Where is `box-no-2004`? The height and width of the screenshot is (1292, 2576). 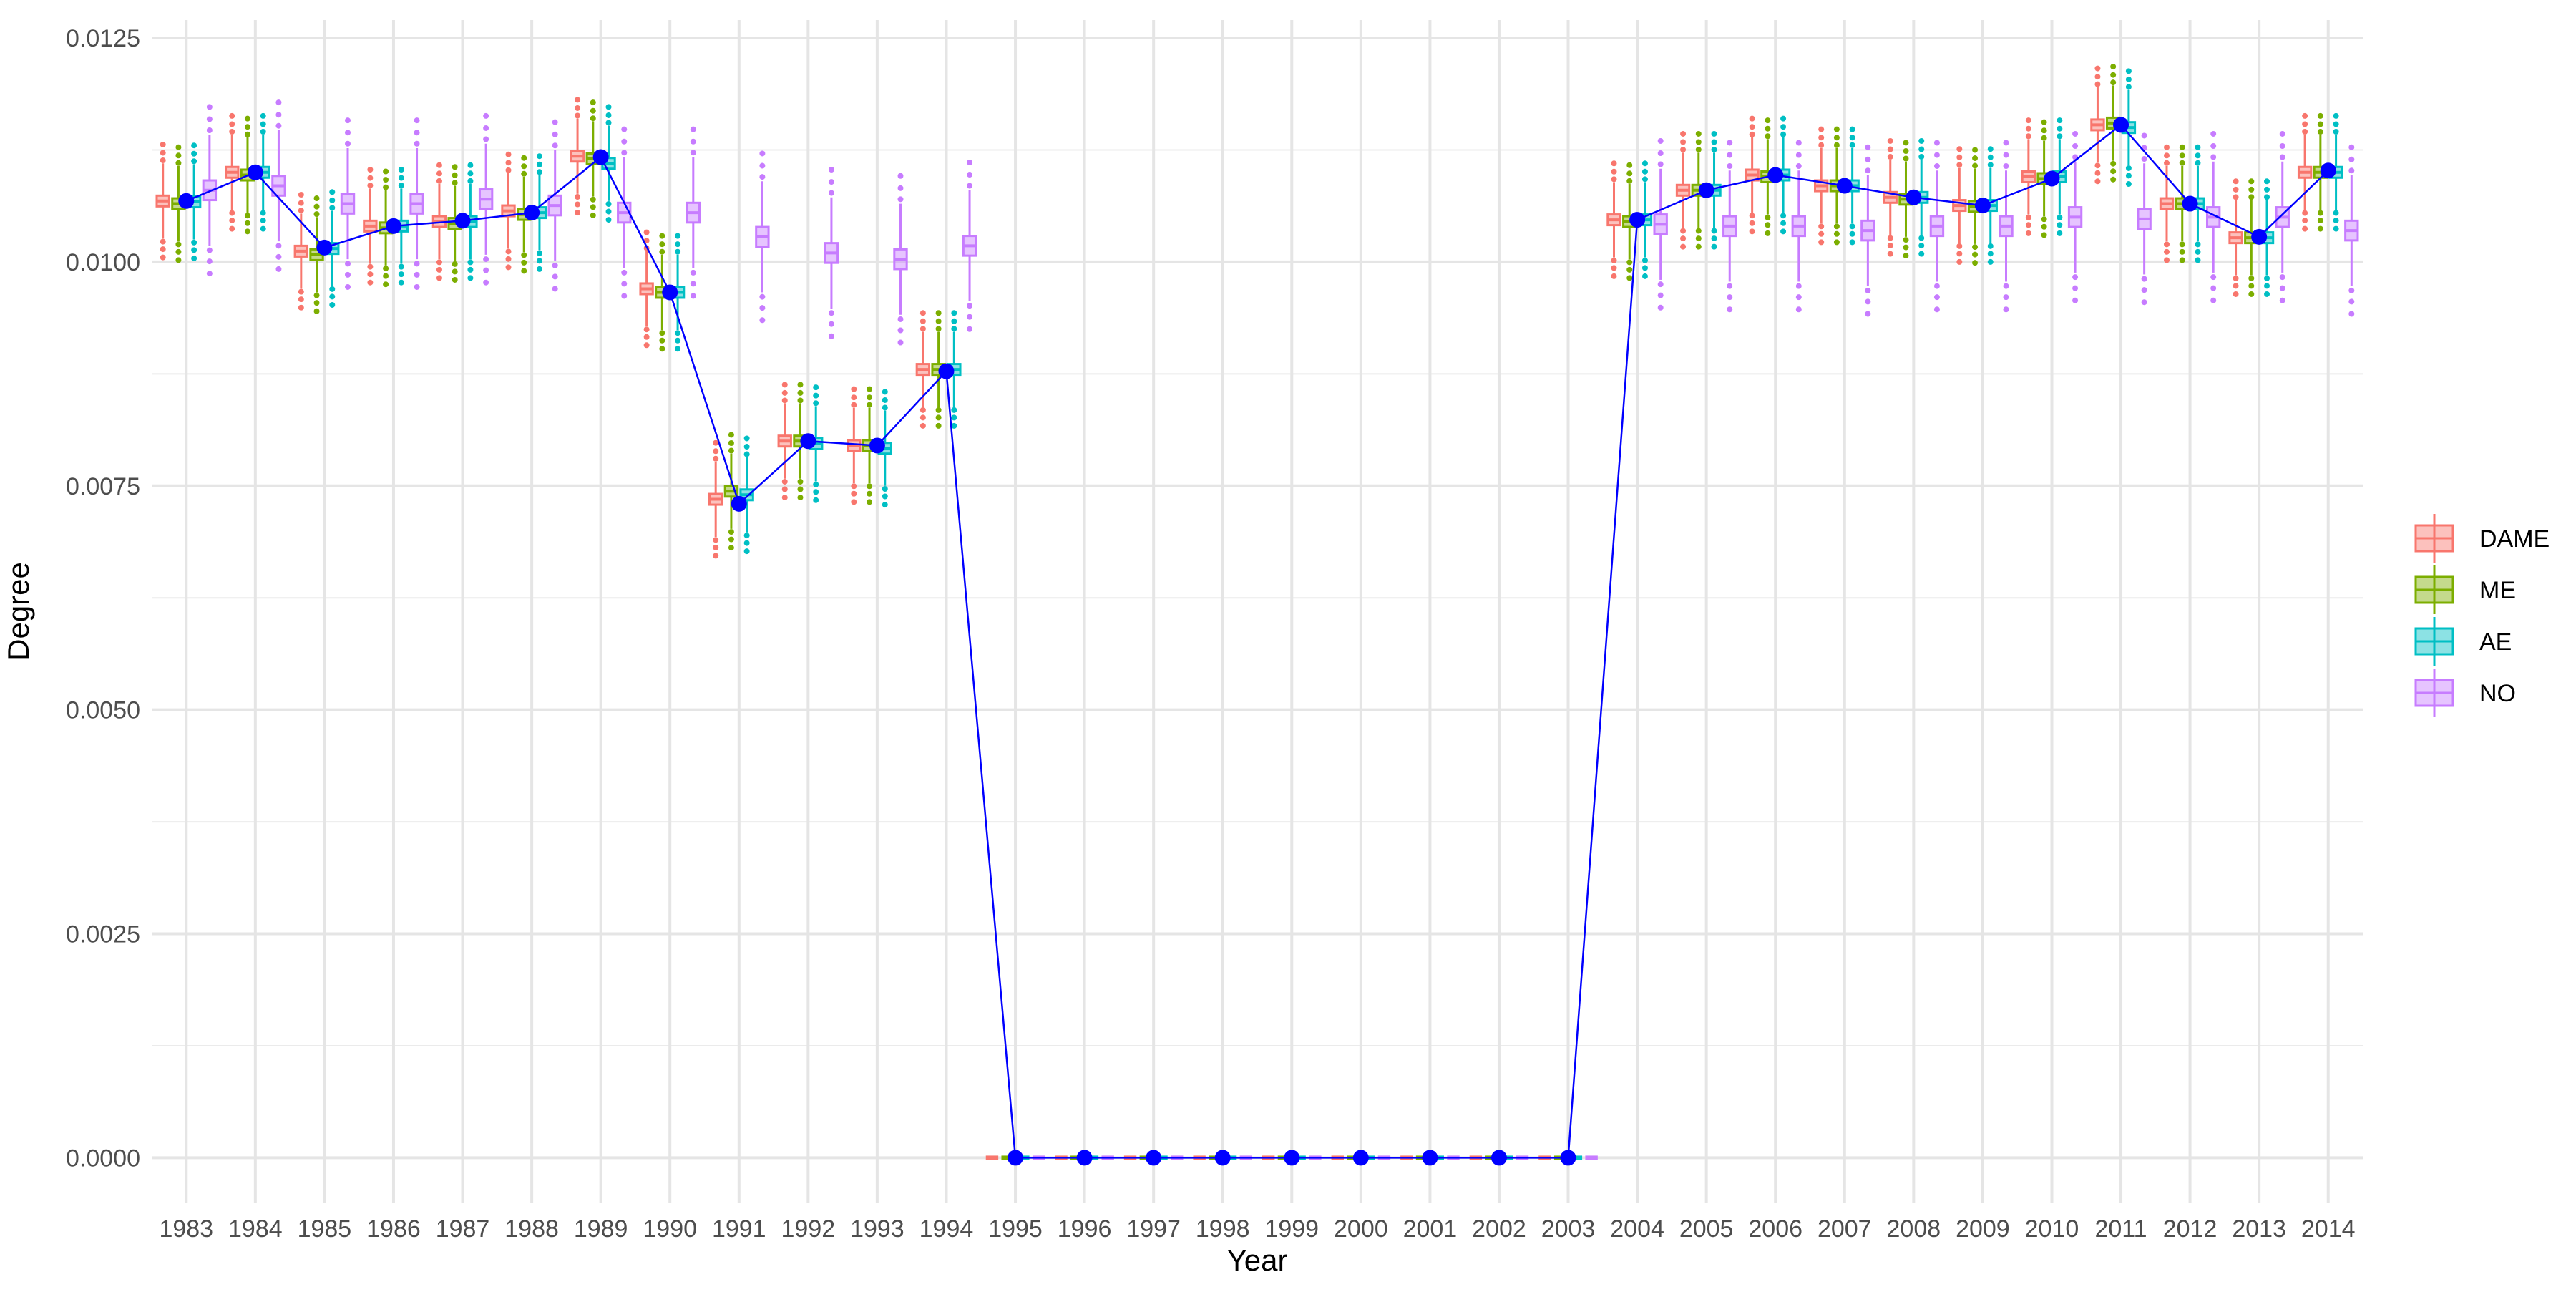 box-no-2004 is located at coordinates (1660, 224).